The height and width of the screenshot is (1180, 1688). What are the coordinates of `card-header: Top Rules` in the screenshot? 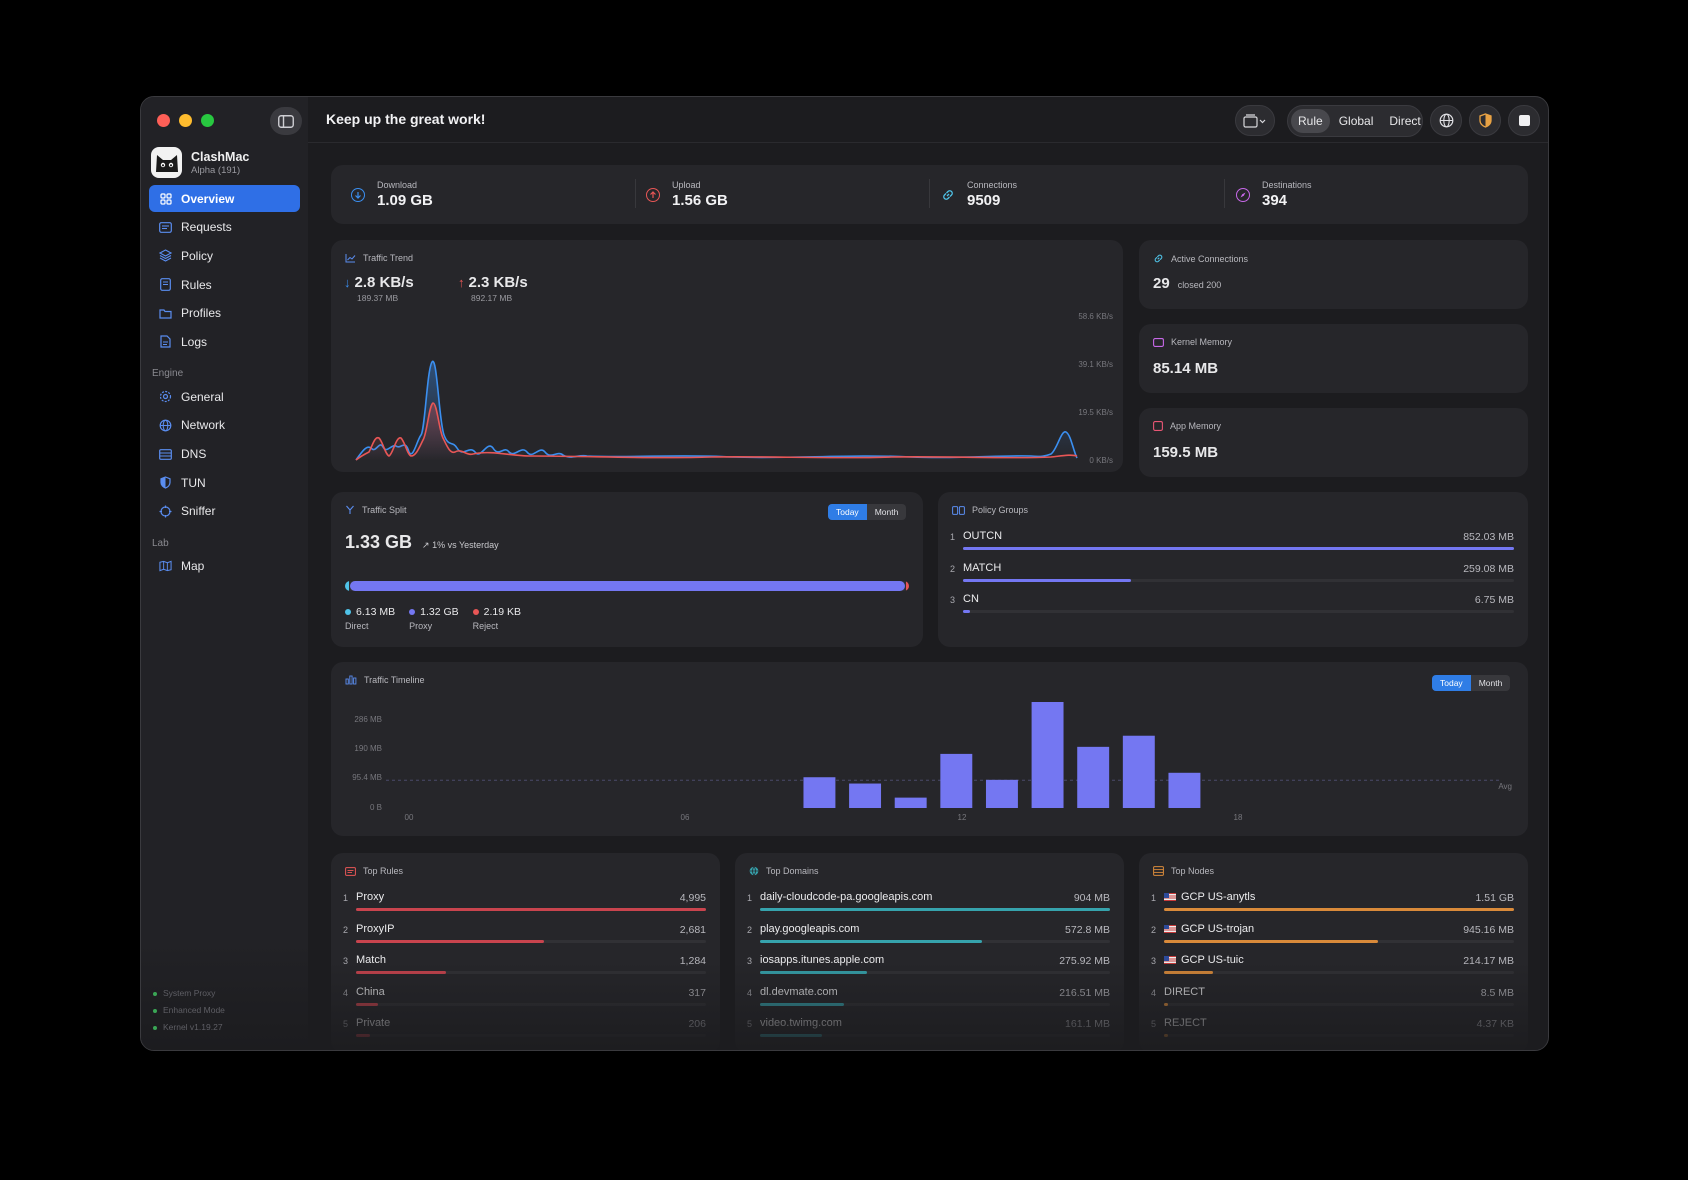 It's located at (374, 871).